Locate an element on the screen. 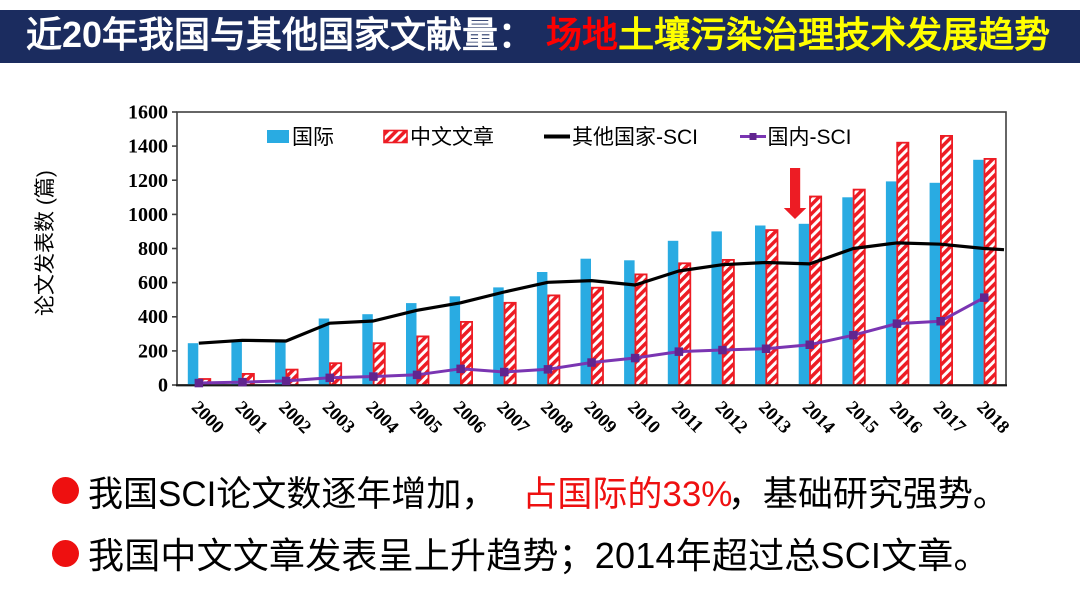 This screenshot has width=1080, height=607. svg-text: 2012 is located at coordinates (731, 418).